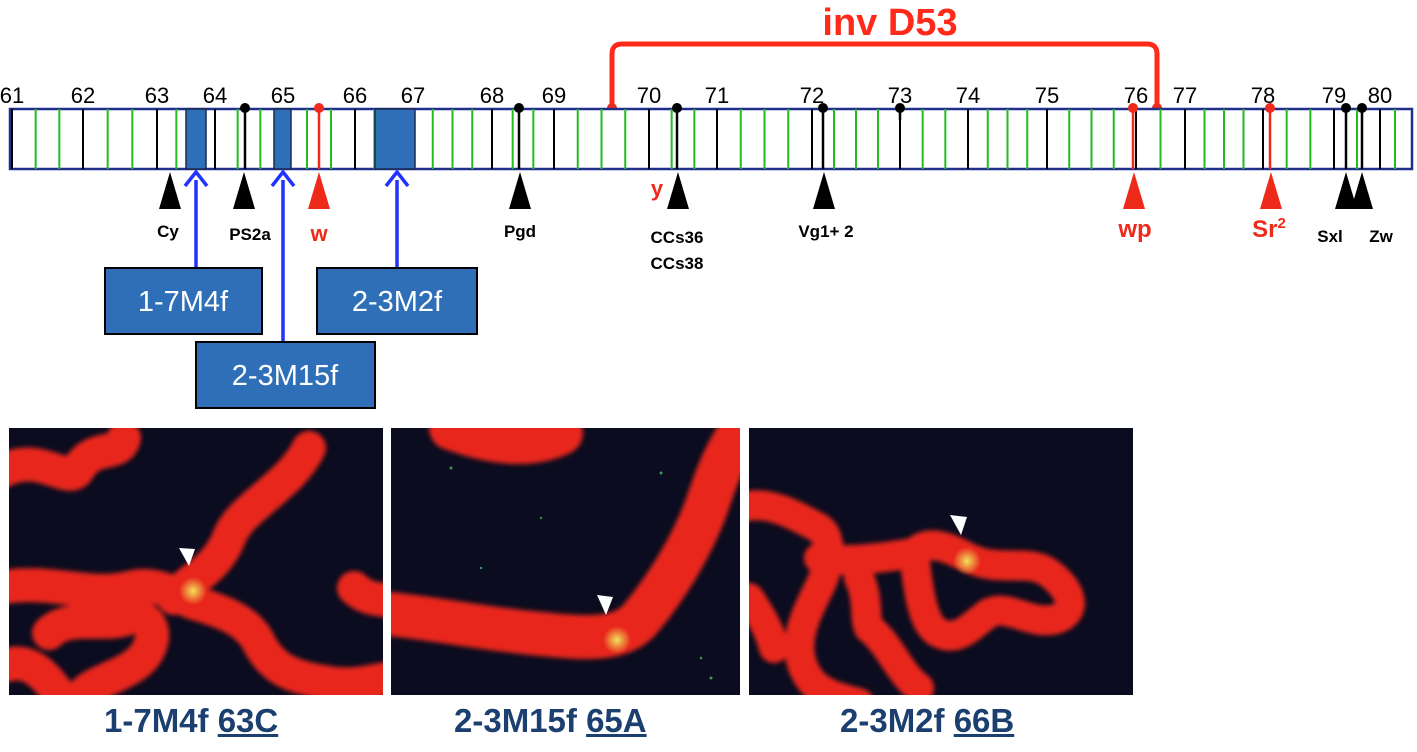  Describe the element at coordinates (889, 23) in the screenshot. I see `inversion-label: inv D53` at that location.